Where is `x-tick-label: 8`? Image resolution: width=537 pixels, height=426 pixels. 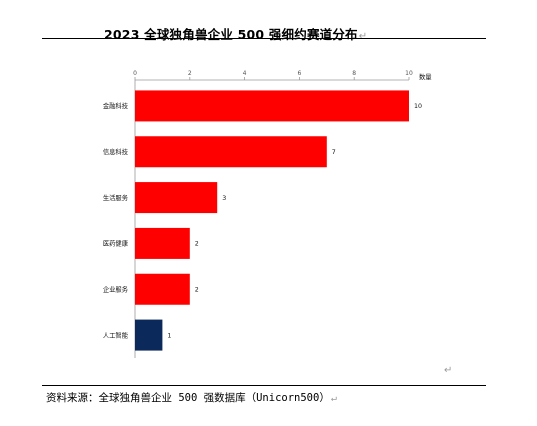 x-tick-label: 8 is located at coordinates (354, 73).